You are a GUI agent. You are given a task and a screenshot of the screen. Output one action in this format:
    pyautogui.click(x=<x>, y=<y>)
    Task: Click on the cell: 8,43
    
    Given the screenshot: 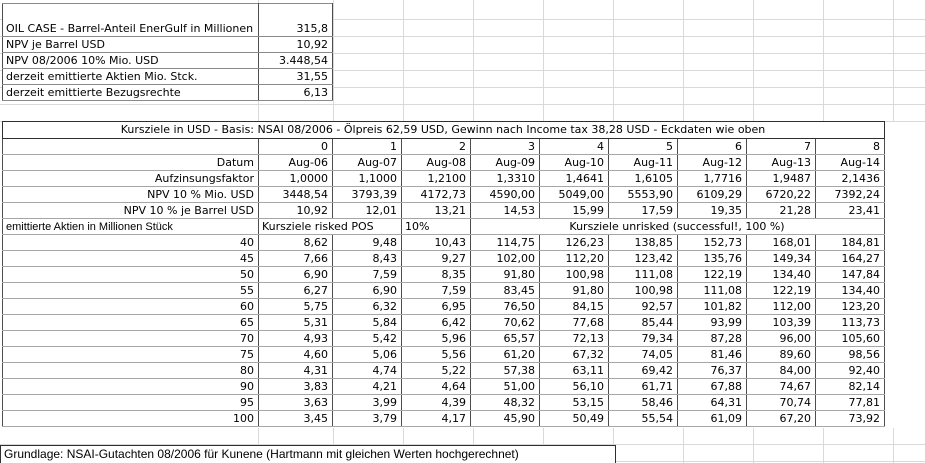 What is the action you would take?
    pyautogui.click(x=367, y=258)
    